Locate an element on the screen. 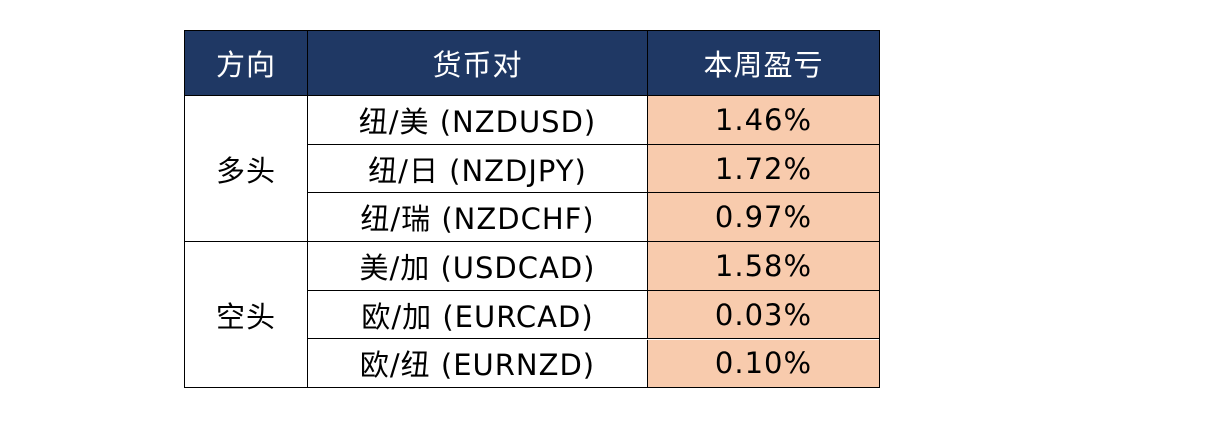  pair-cell: 纽/瑞 (NZDCHF) is located at coordinates (478, 218).